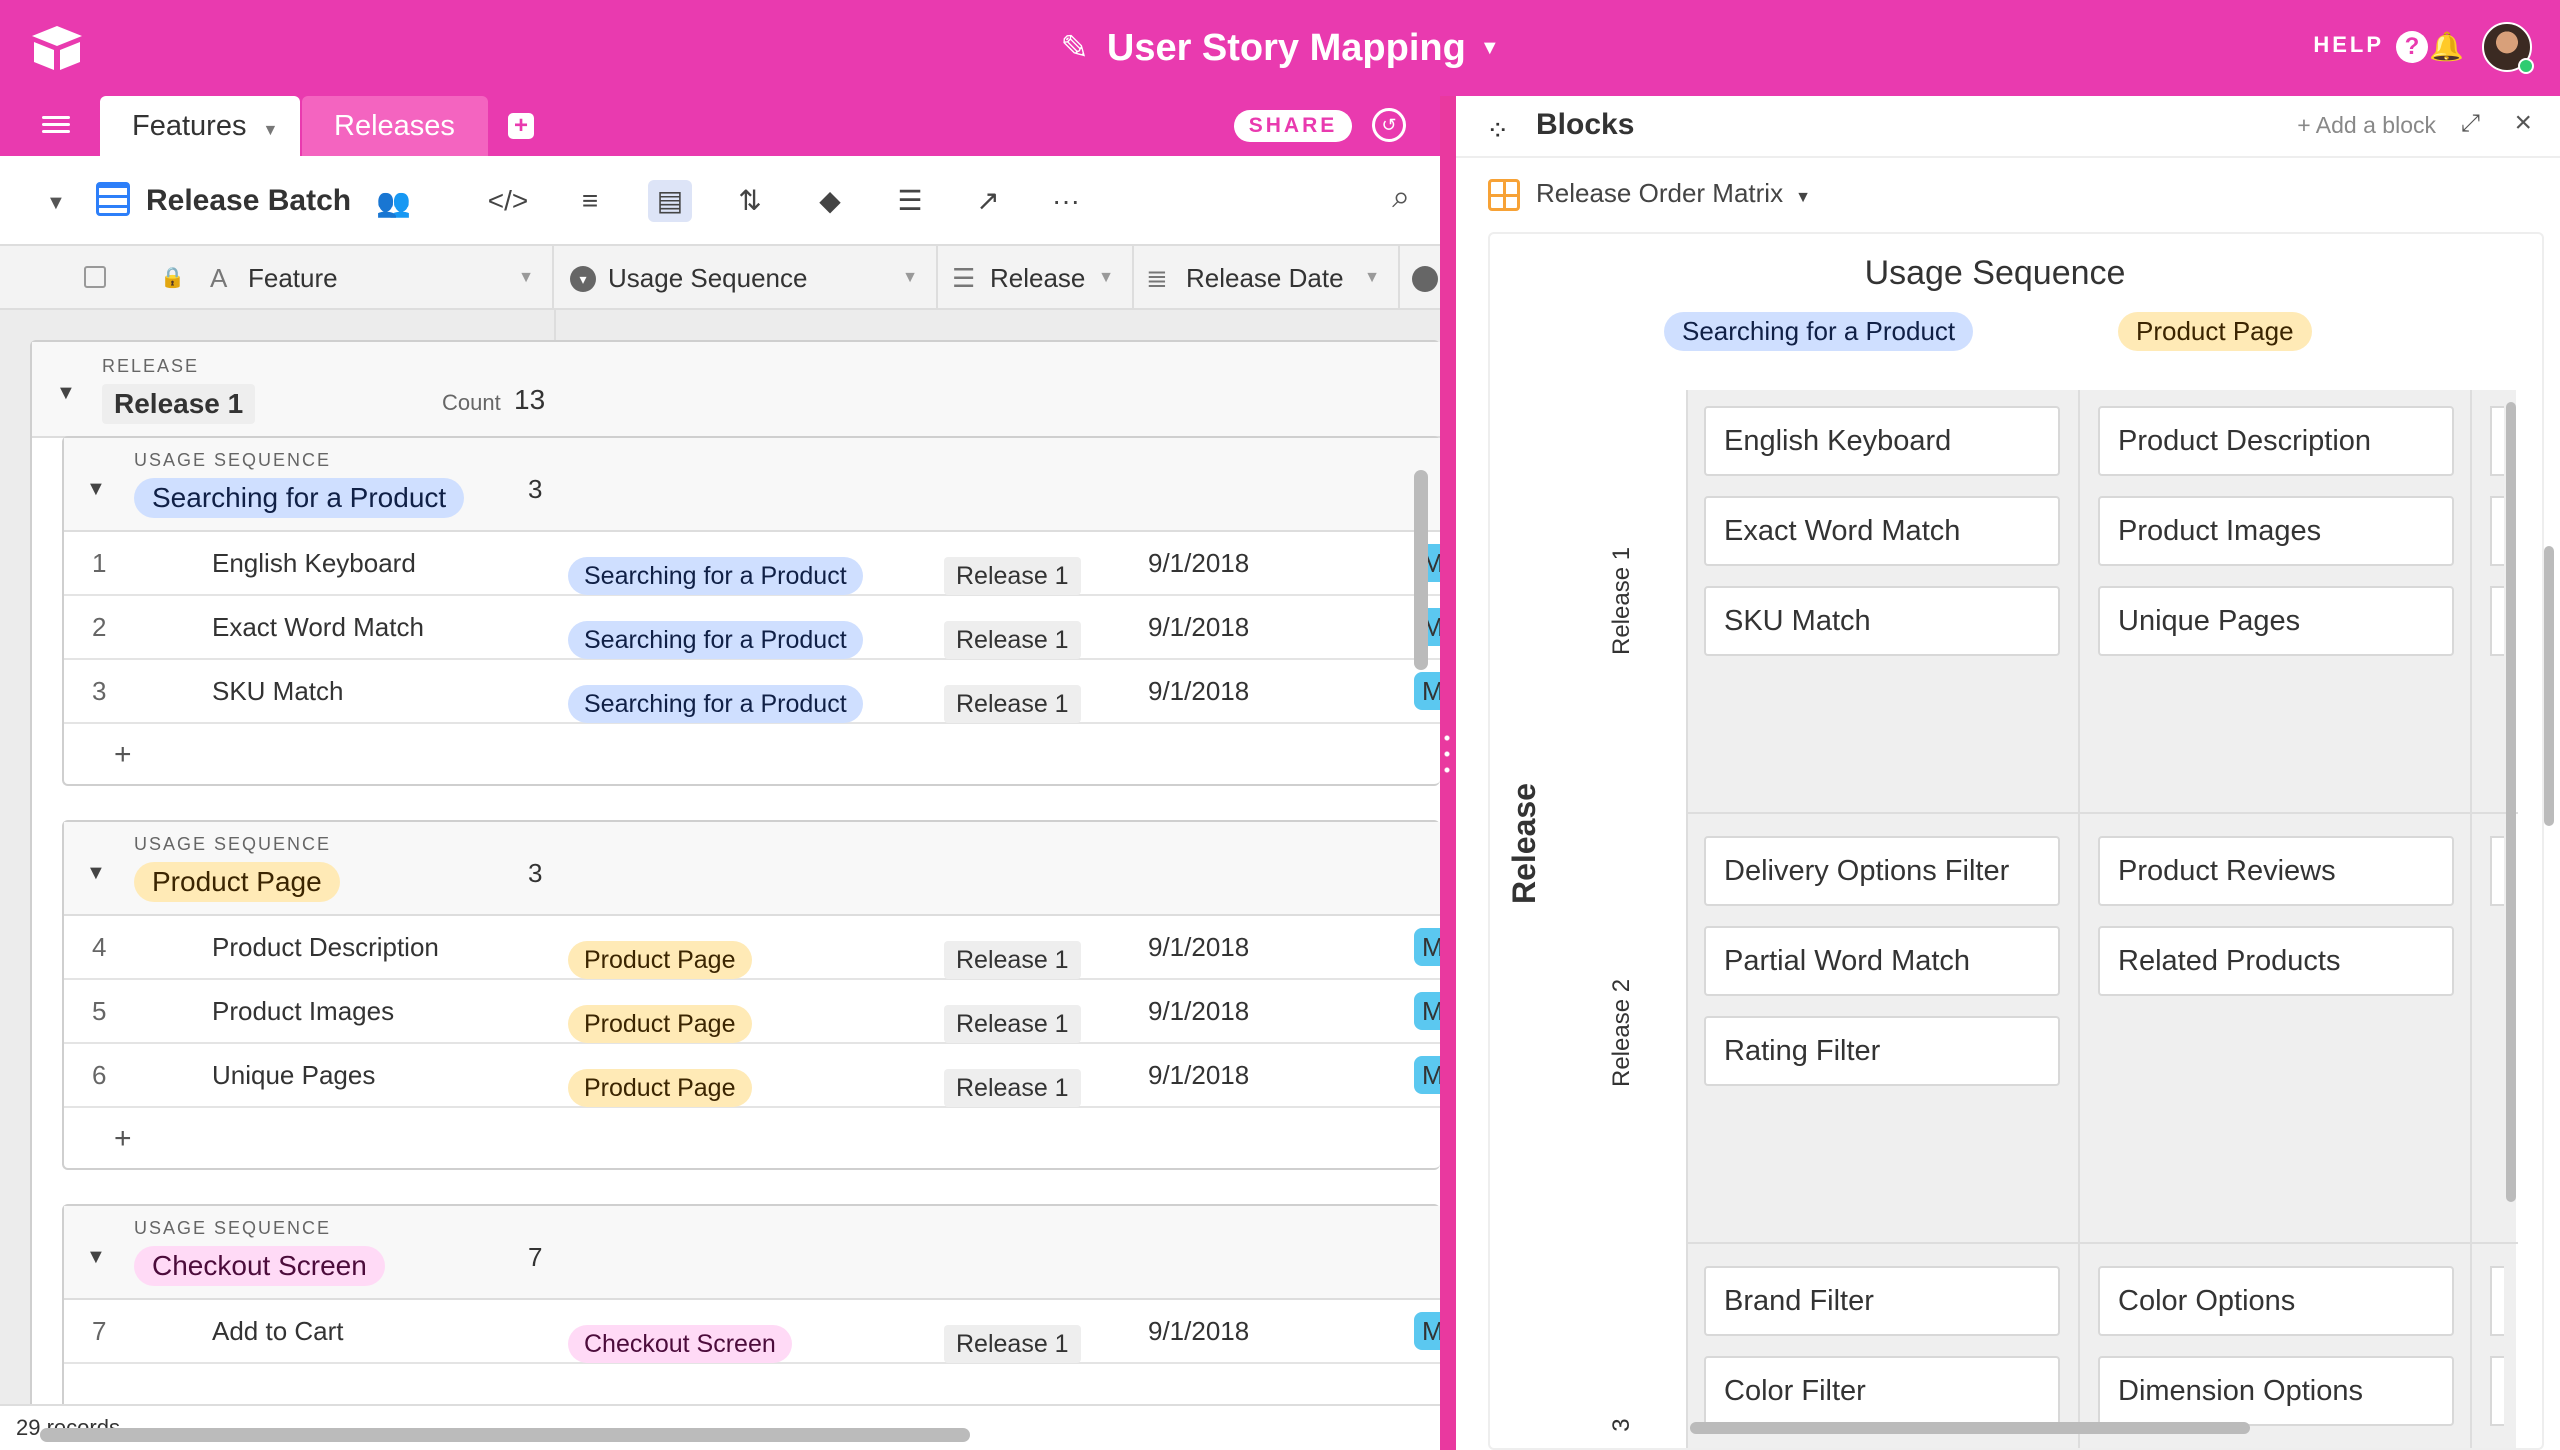  What do you see at coordinates (910, 200) in the screenshot?
I see `row-height-icon: ☰` at bounding box center [910, 200].